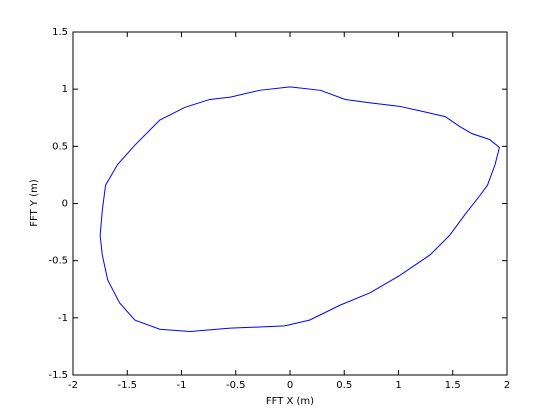 The height and width of the screenshot is (420, 560). I want to click on y-tick-label: 1.5, so click(60, 32).